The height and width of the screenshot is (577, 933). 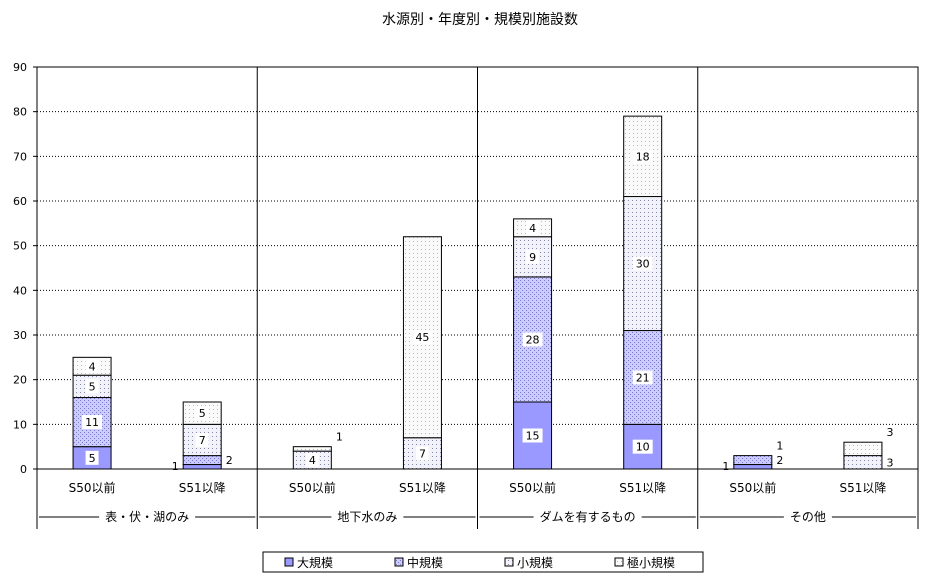 I want to click on data-label: 18, so click(x=643, y=156).